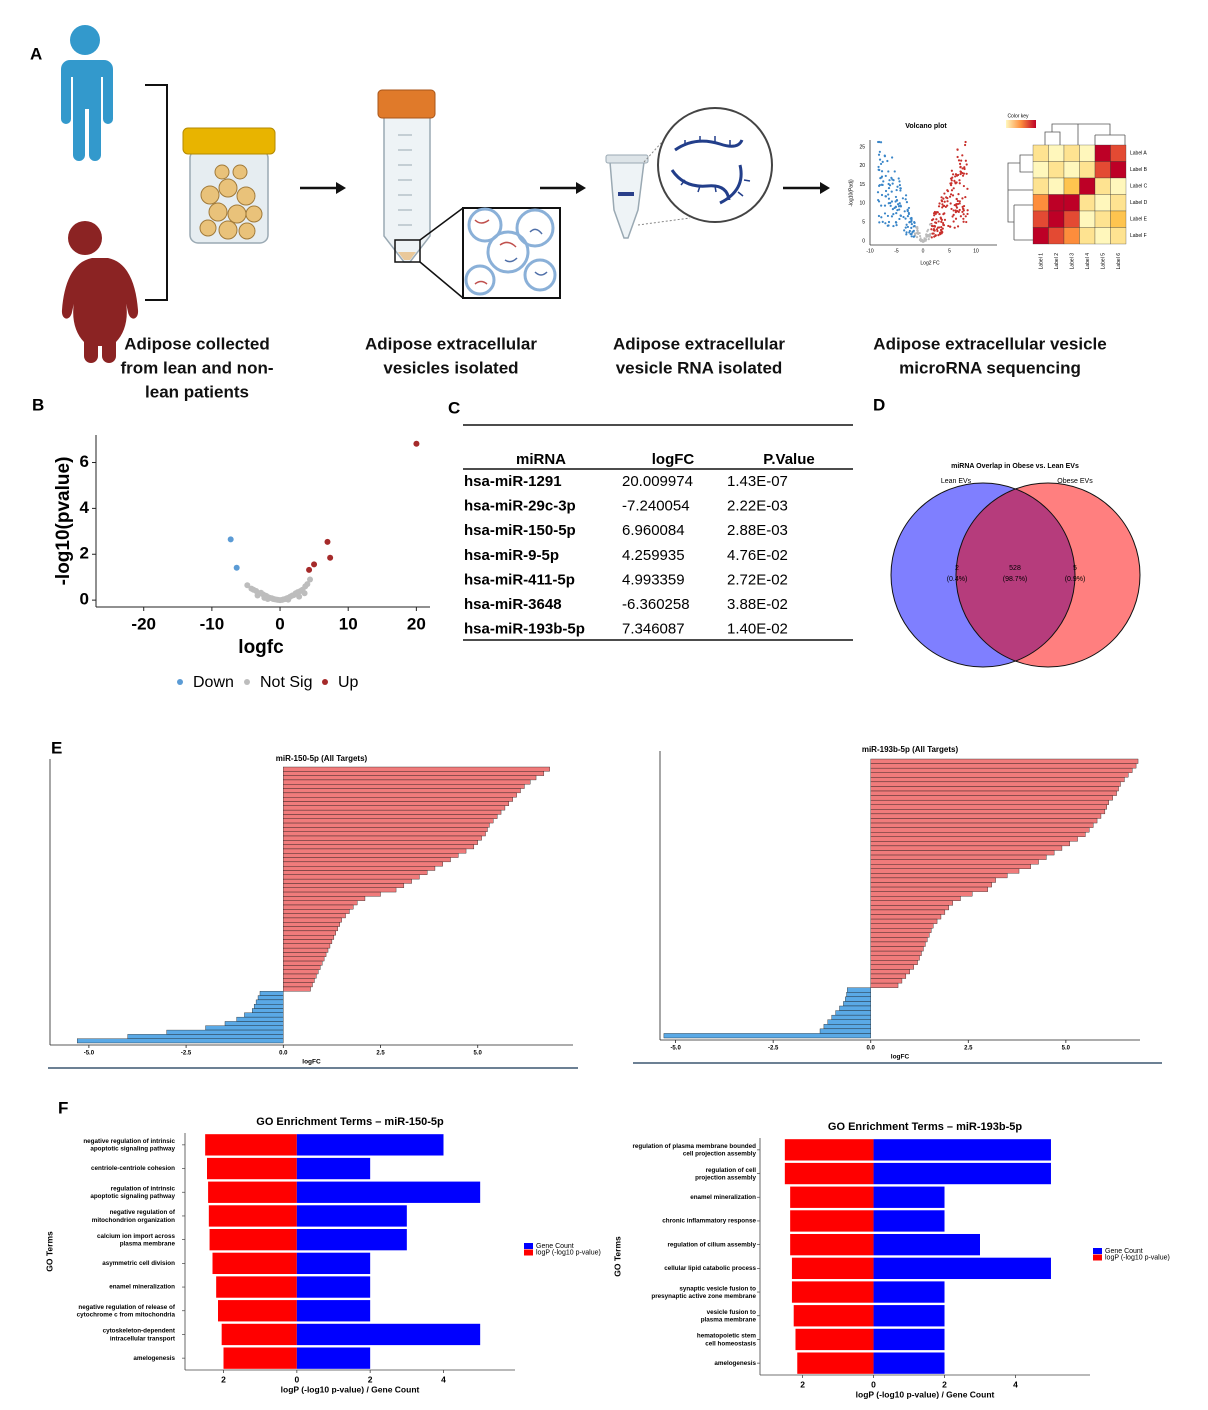 Image resolution: width=1208 pixels, height=1410 pixels. What do you see at coordinates (1075, 568) in the screenshot?
I see `count-label: 5` at bounding box center [1075, 568].